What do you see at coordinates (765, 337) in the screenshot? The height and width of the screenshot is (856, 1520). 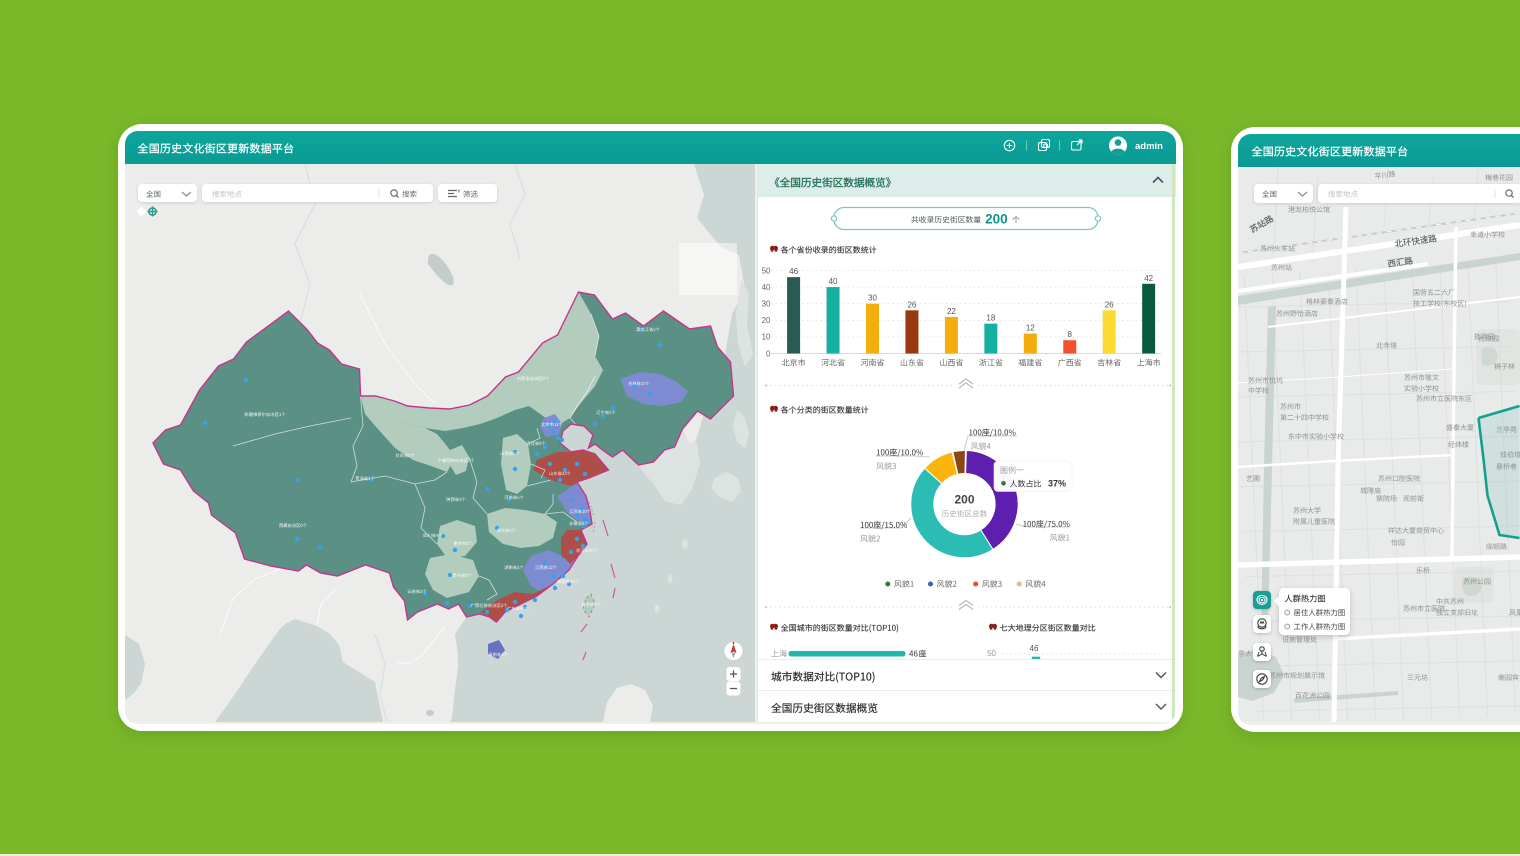 I see `svg-text: 10` at bounding box center [765, 337].